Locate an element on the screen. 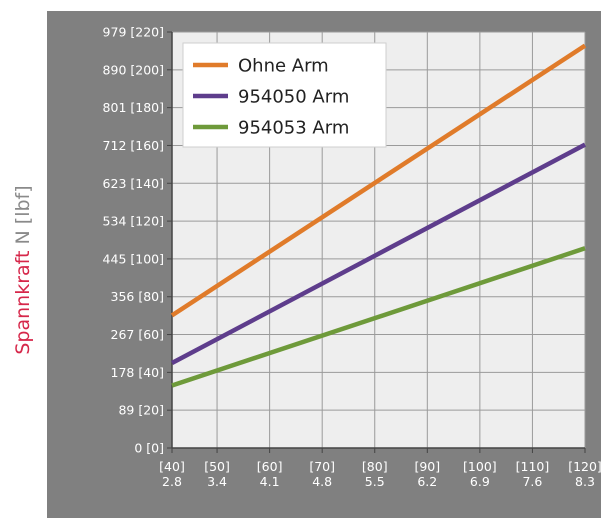  y-tick-label: 890 [200] is located at coordinates (133, 69).